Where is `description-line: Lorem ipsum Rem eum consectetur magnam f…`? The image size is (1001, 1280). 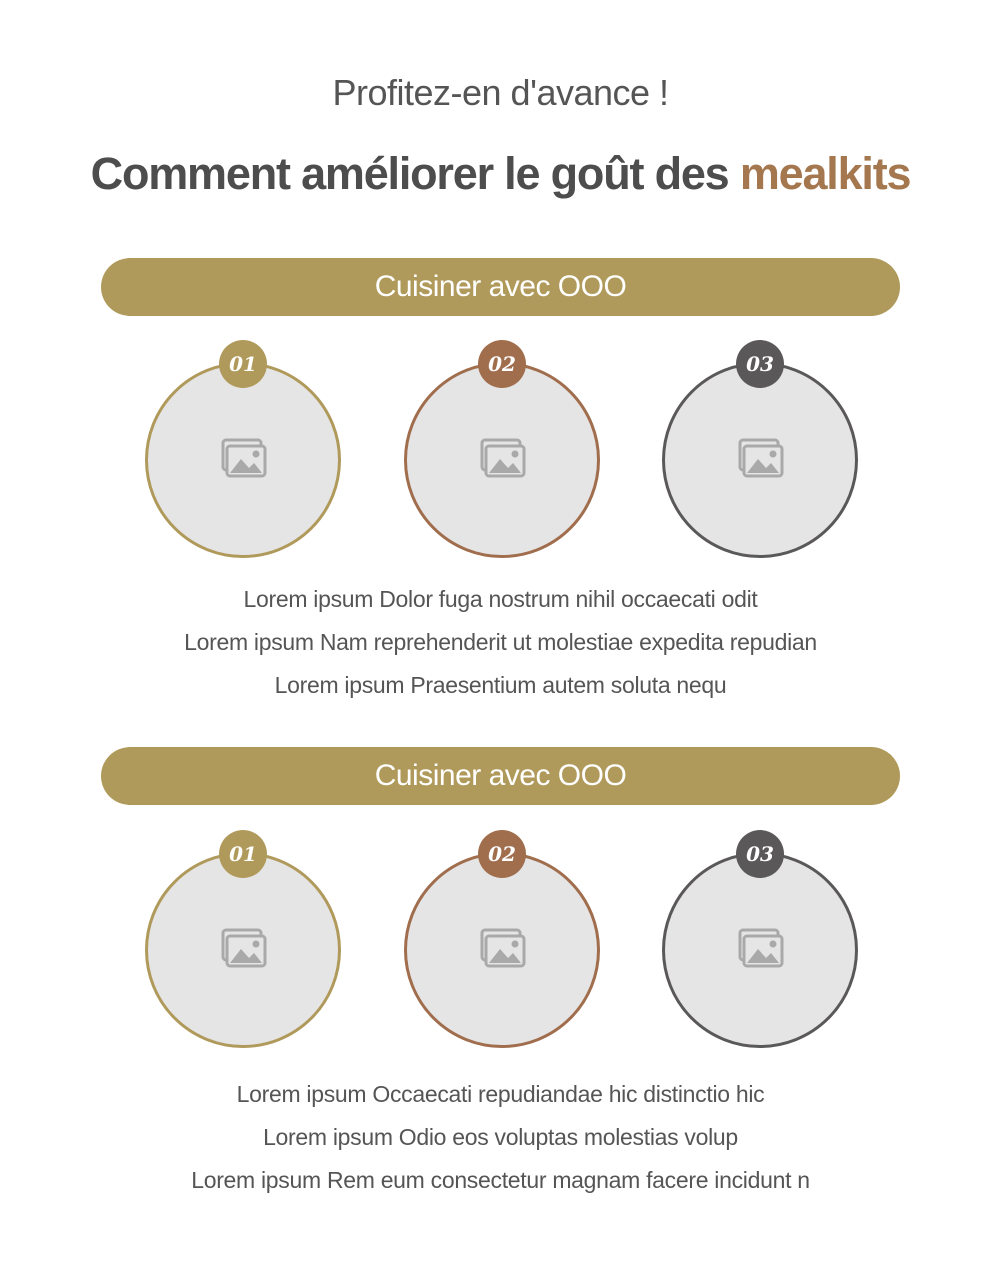
description-line: Lorem ipsum Rem eum consectetur magnam f… is located at coordinates (500, 1180).